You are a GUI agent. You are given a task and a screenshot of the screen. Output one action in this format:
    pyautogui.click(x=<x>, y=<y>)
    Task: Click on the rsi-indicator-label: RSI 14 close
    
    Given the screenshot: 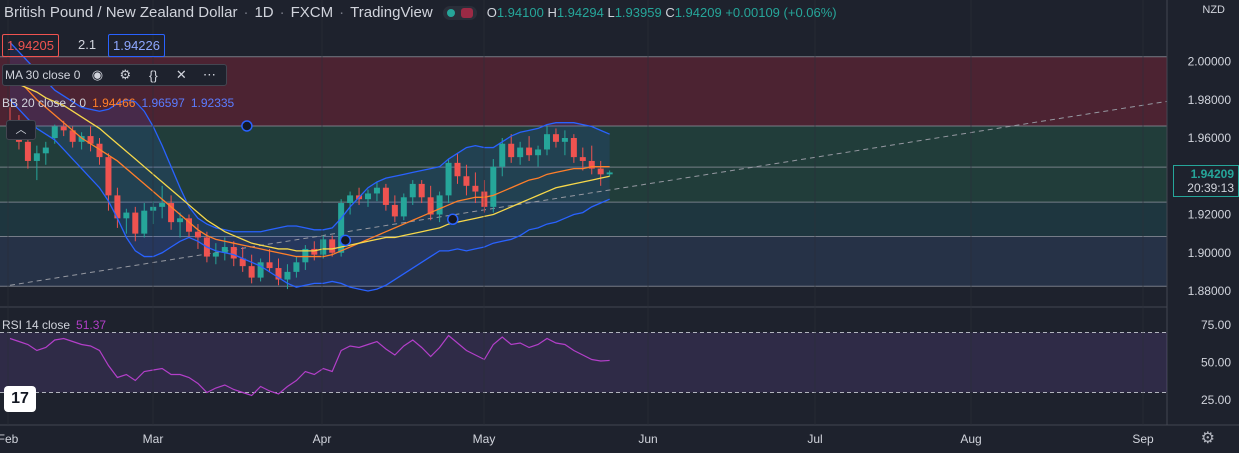 What is the action you would take?
    pyautogui.click(x=36, y=325)
    